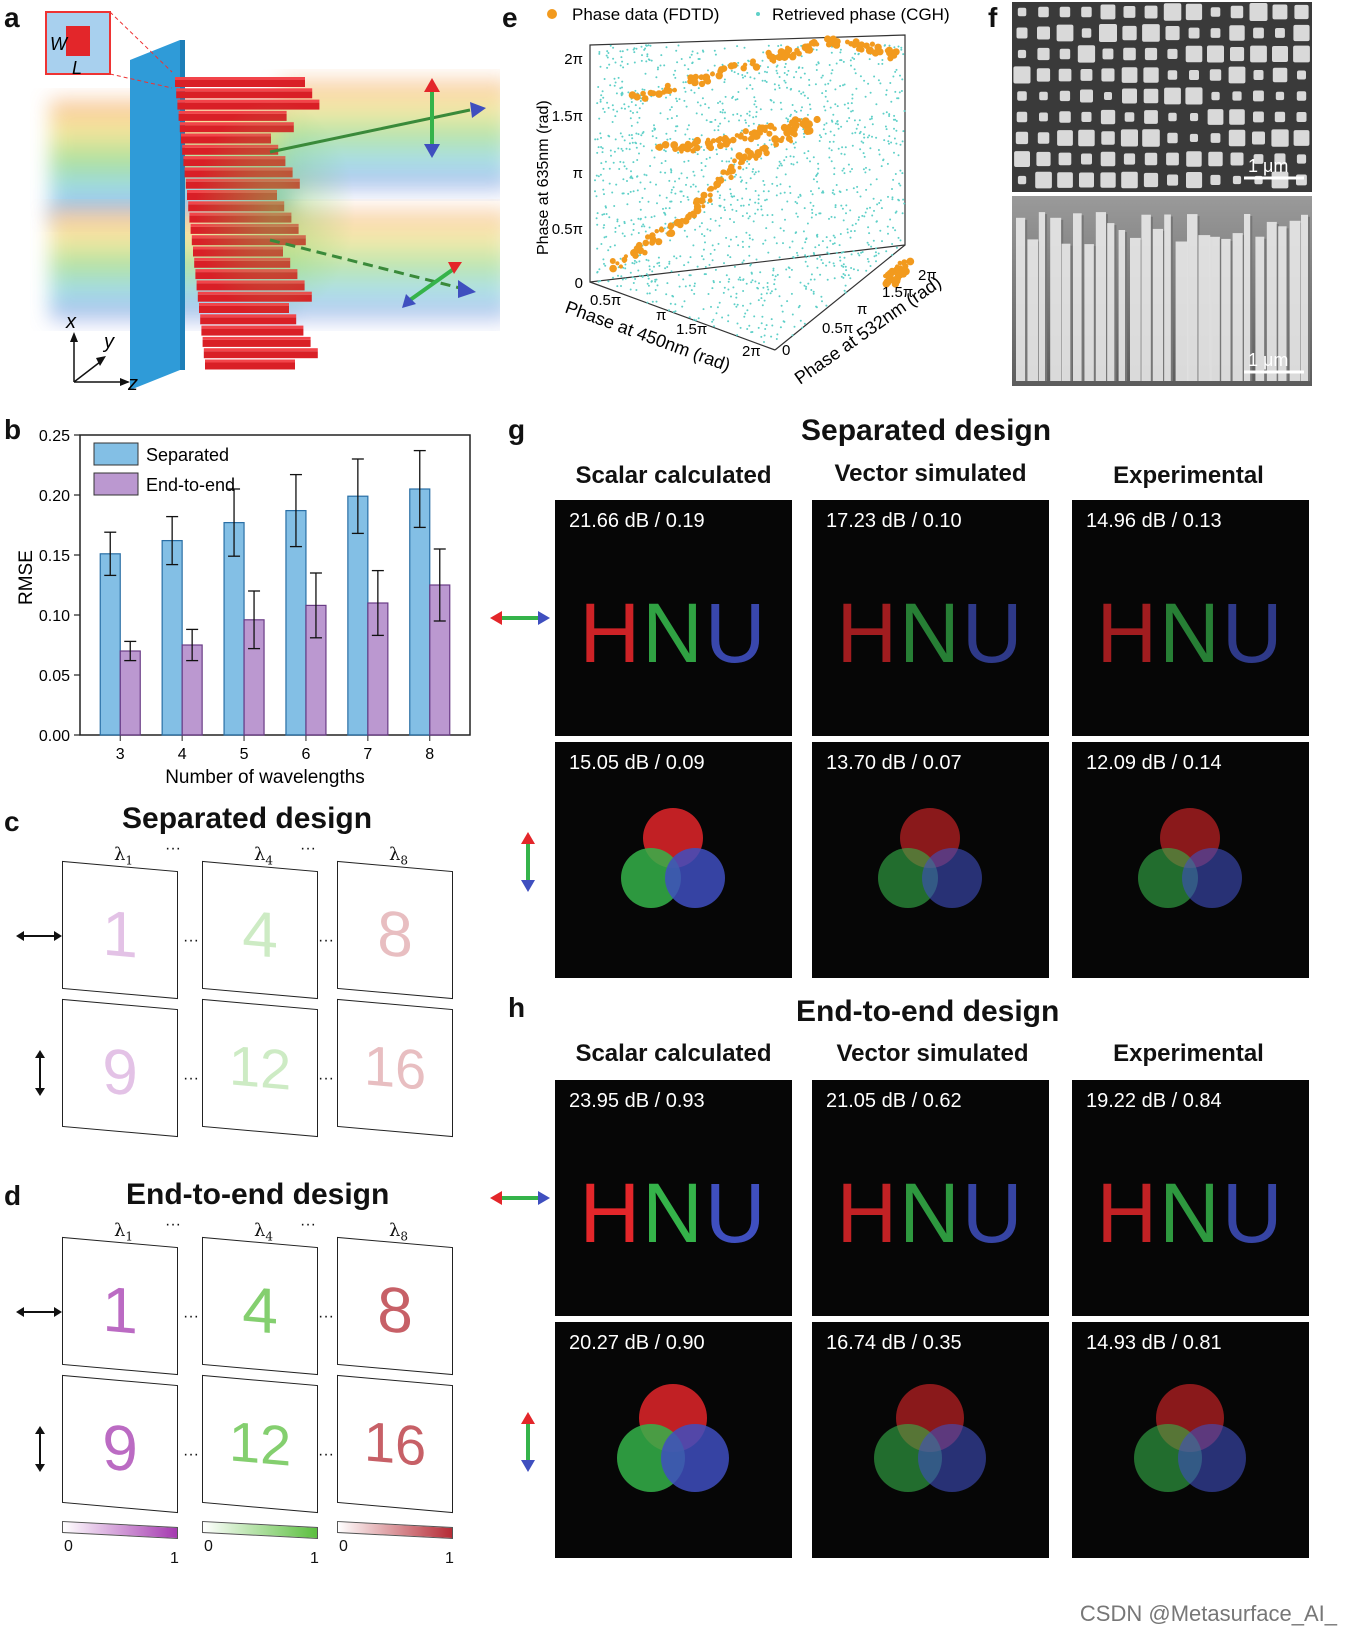 This screenshot has height=1631, width=1367. What do you see at coordinates (579, 283) in the screenshot?
I see `svg-text: 0` at bounding box center [579, 283].